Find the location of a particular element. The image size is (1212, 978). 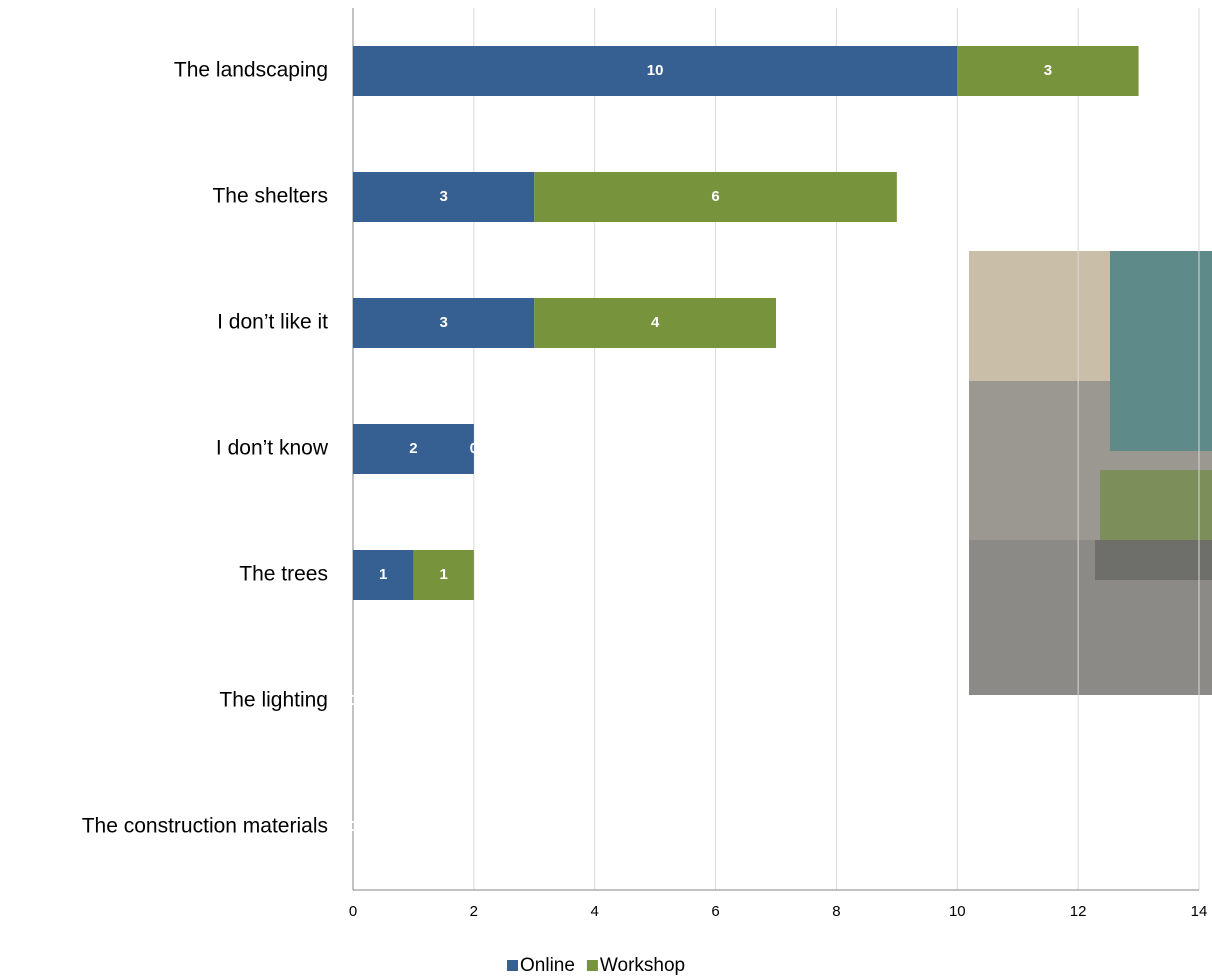

category-label: The trees is located at coordinates (283, 574).